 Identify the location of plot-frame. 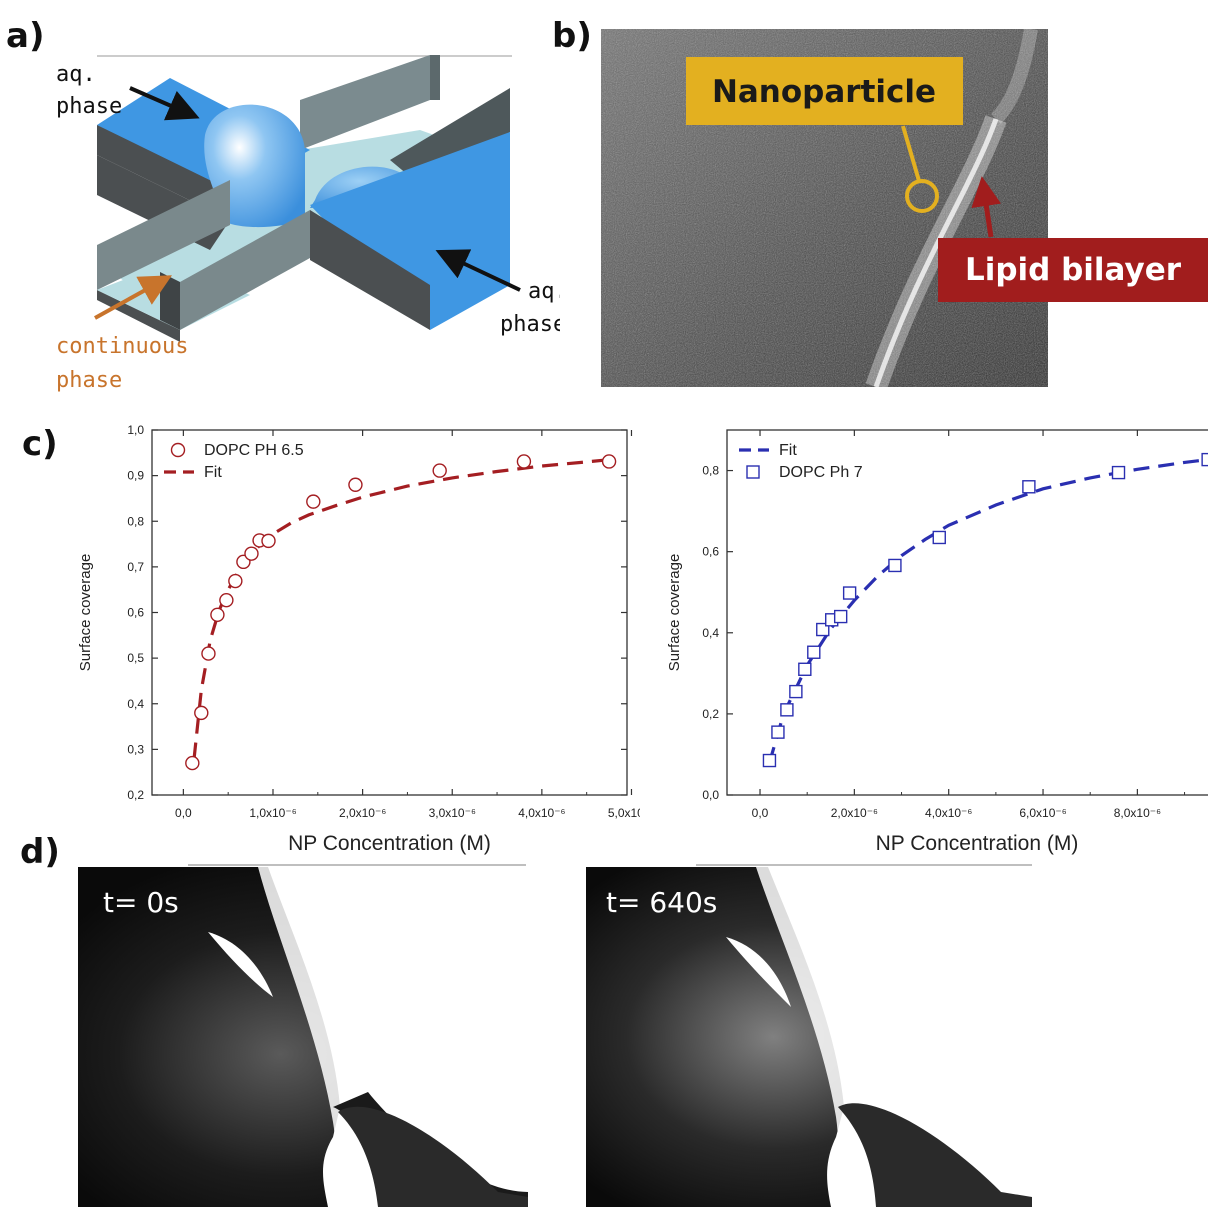
(967, 612).